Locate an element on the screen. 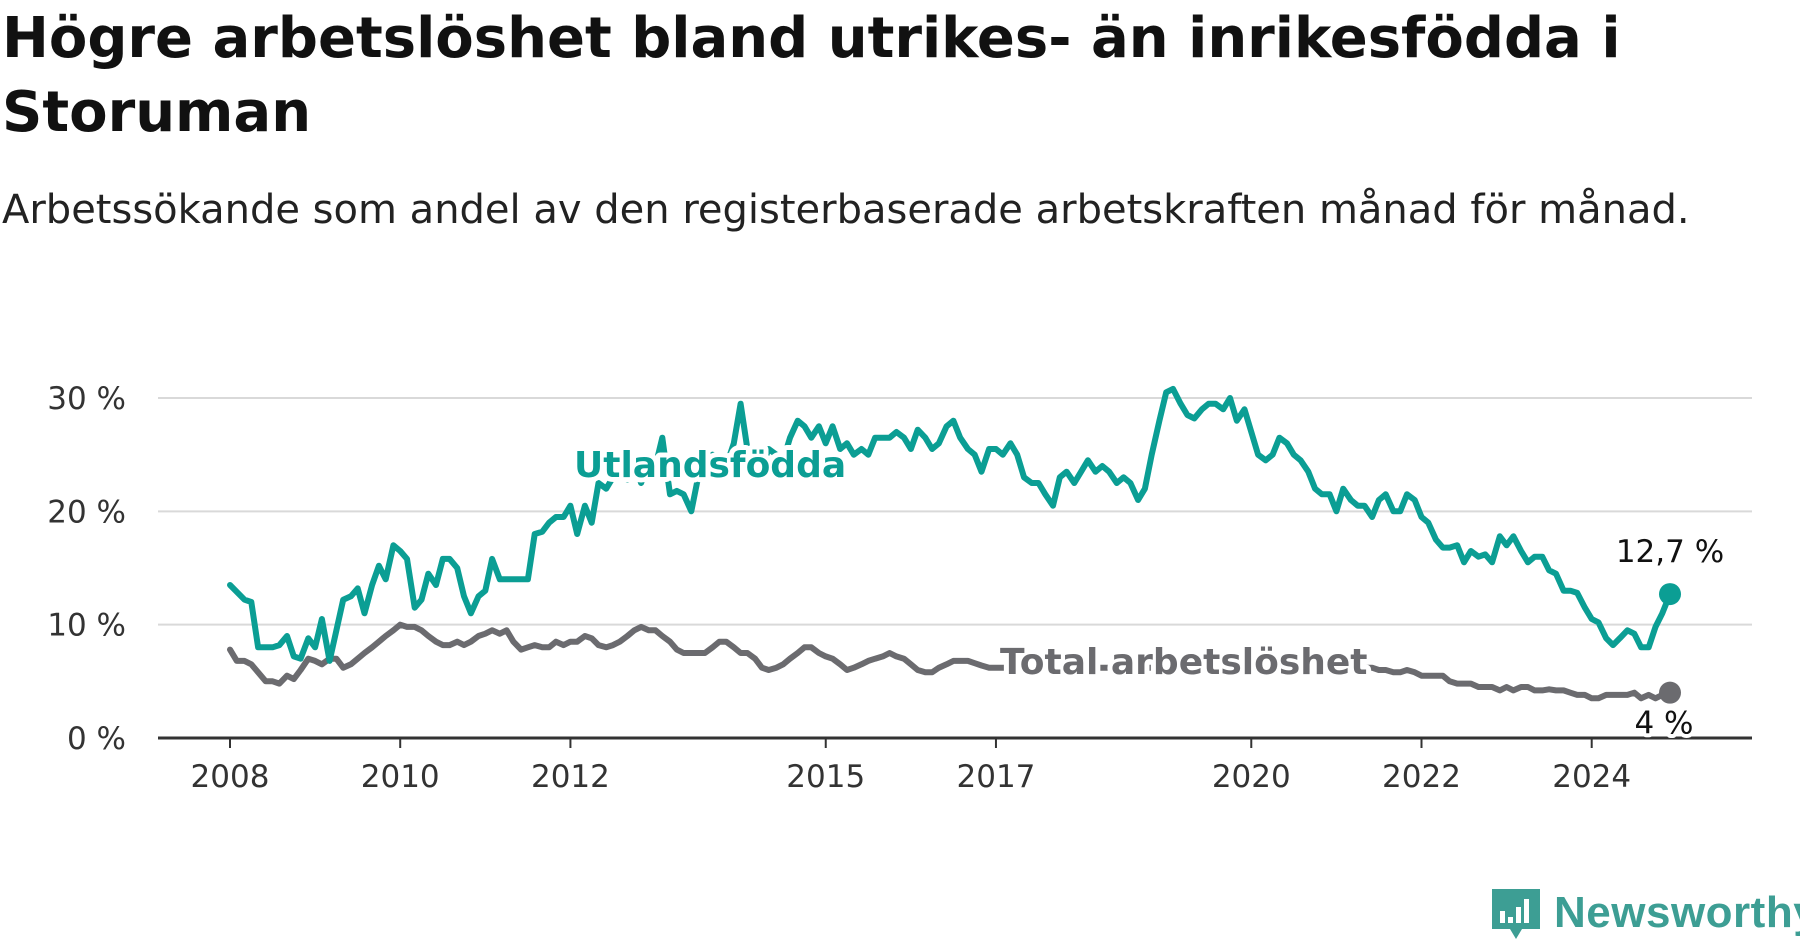 This screenshot has height=948, width=1800. total-arbetsloshet-line is located at coordinates (950, 661).